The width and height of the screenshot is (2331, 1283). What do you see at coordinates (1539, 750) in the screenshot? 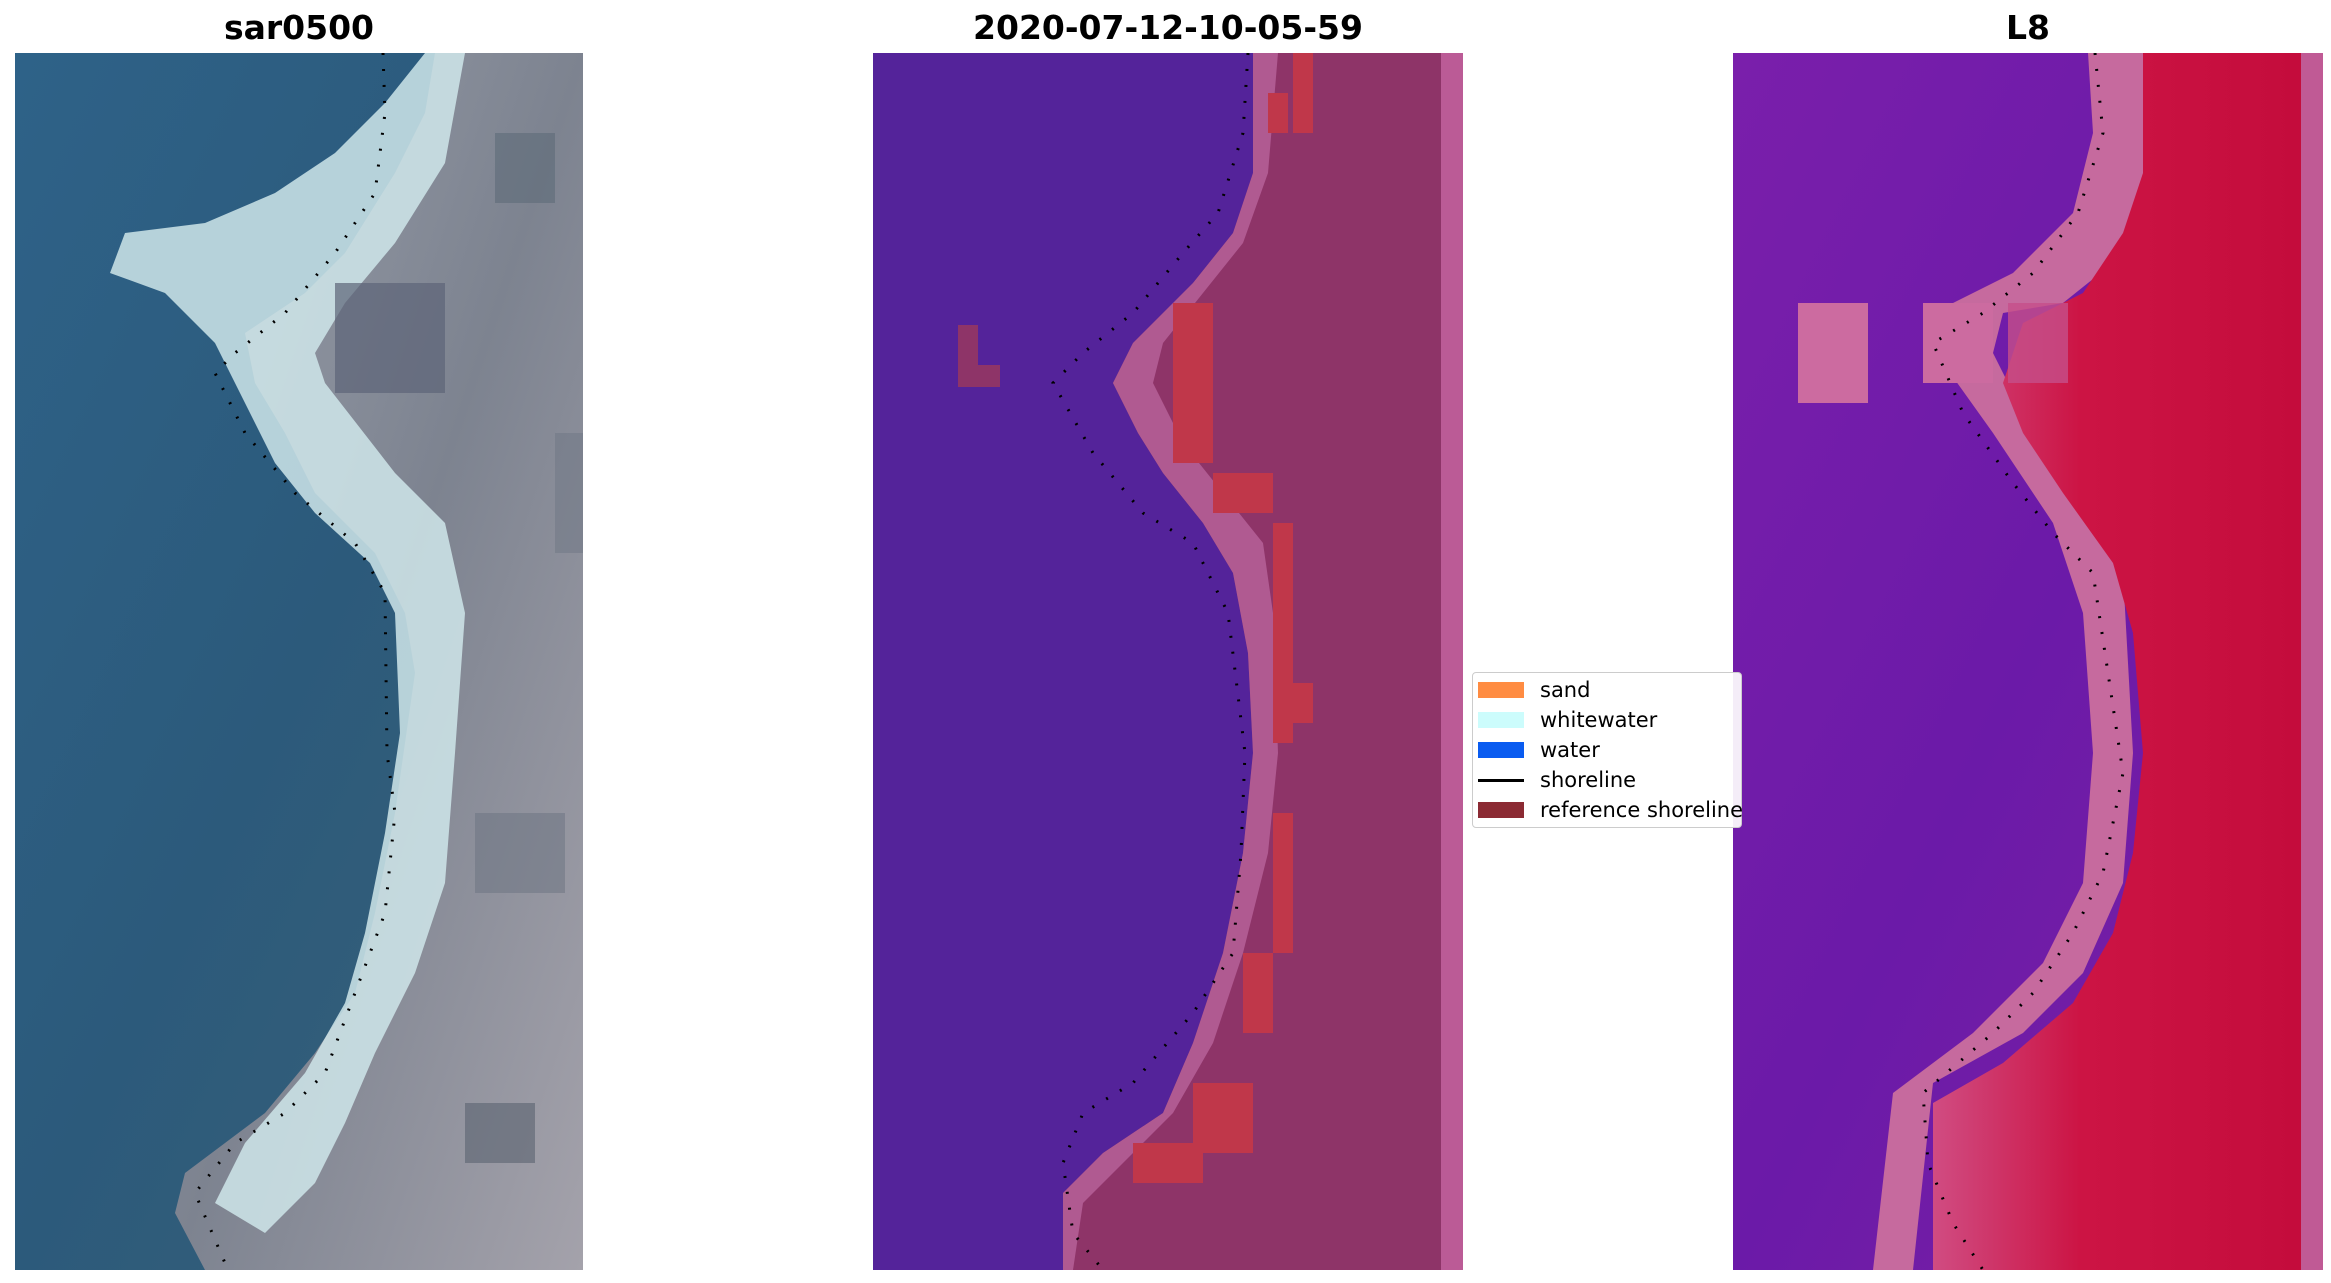
I see `legend-item-water: water` at bounding box center [1539, 750].